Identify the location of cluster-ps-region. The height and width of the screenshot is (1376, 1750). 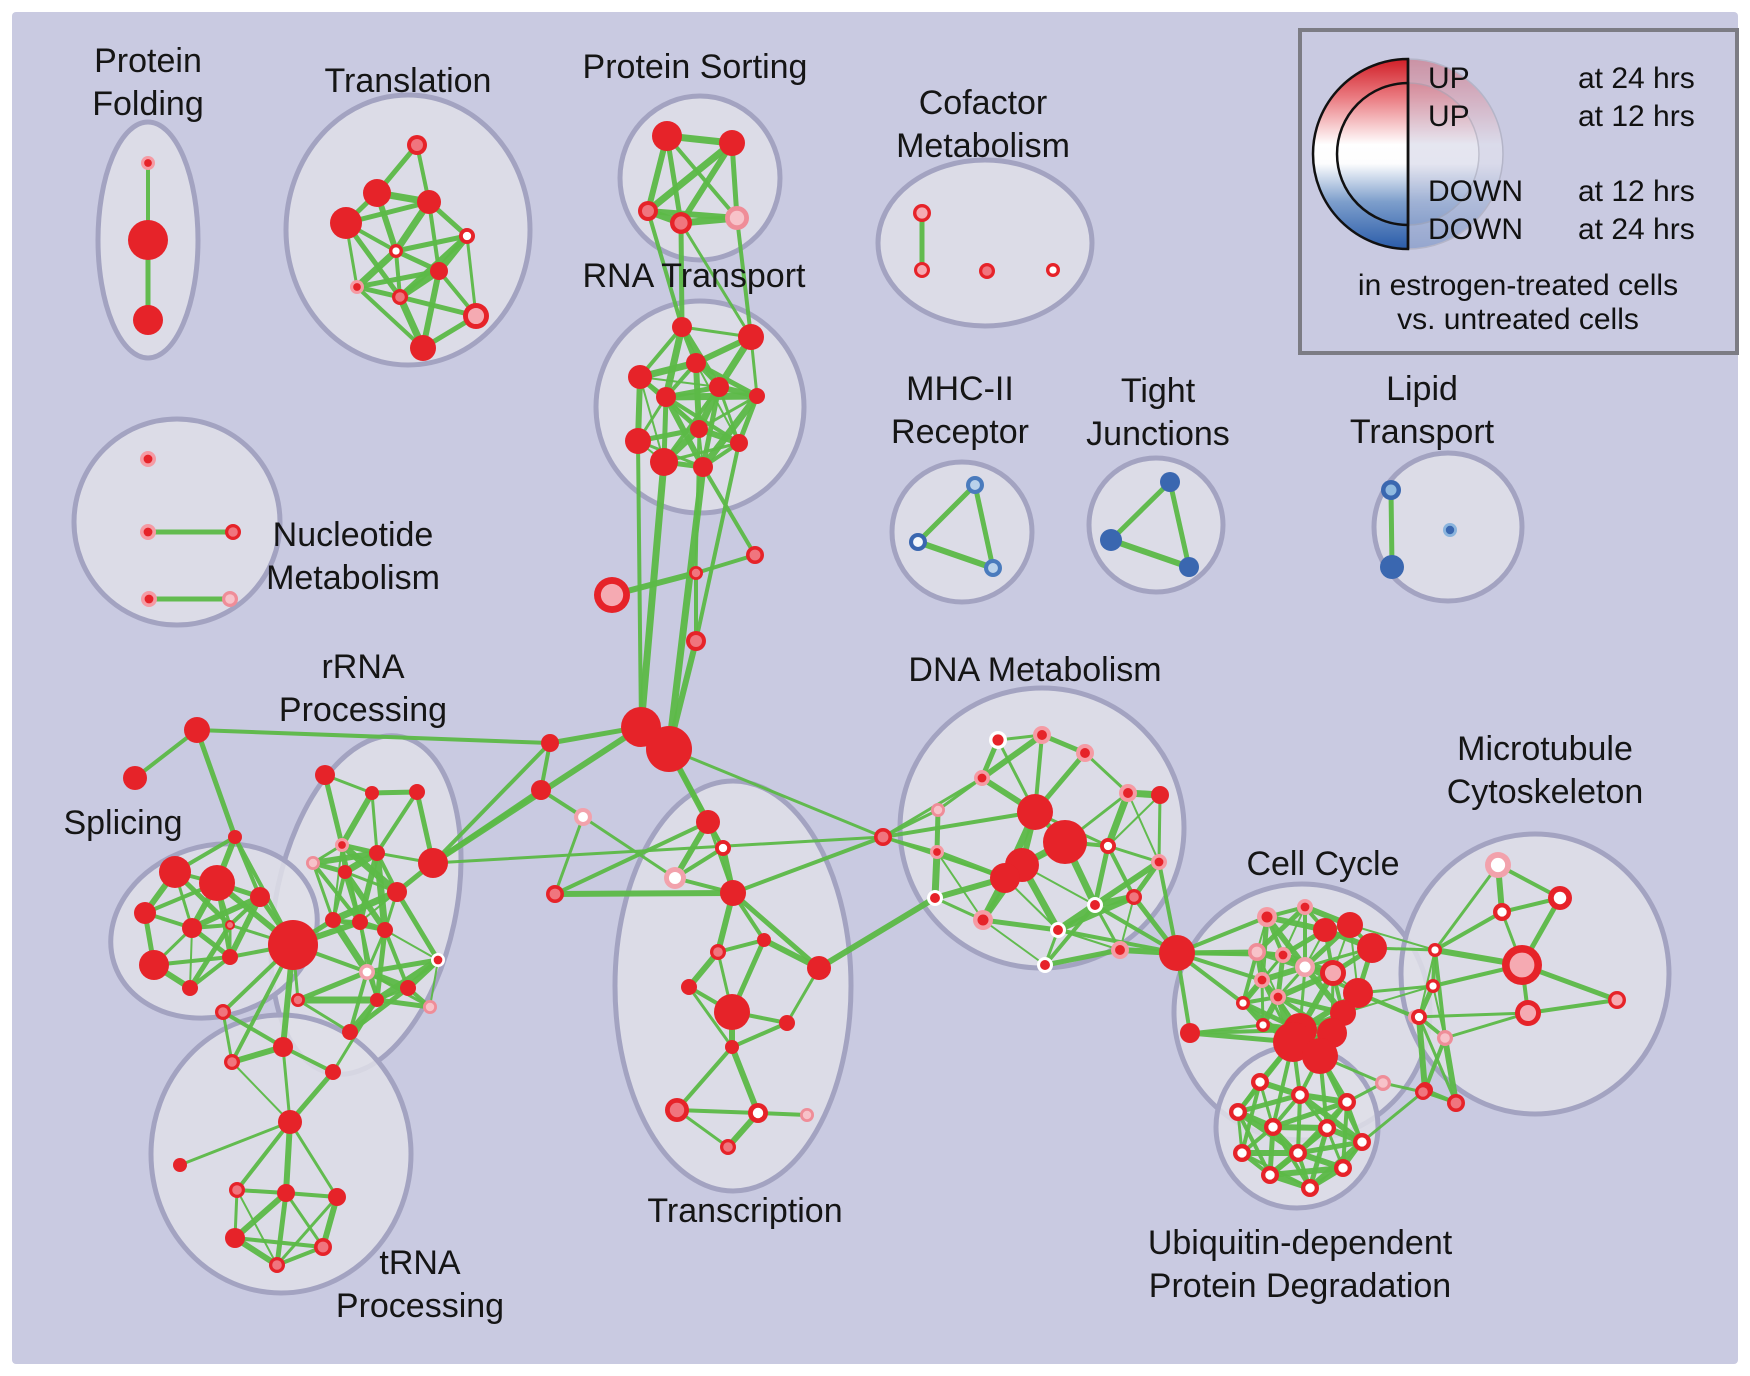
(700, 178).